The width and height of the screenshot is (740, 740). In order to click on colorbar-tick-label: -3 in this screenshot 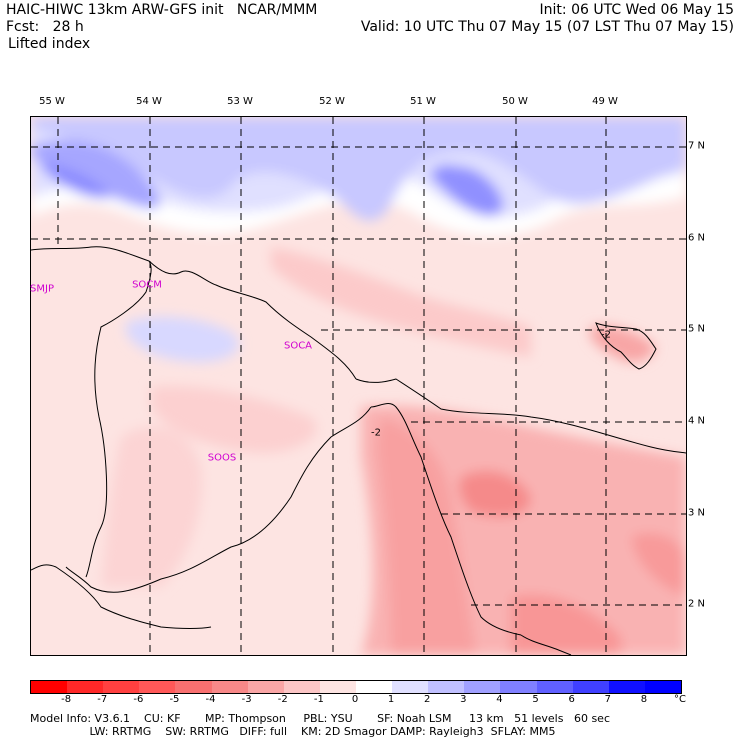, I will do `click(246, 699)`.